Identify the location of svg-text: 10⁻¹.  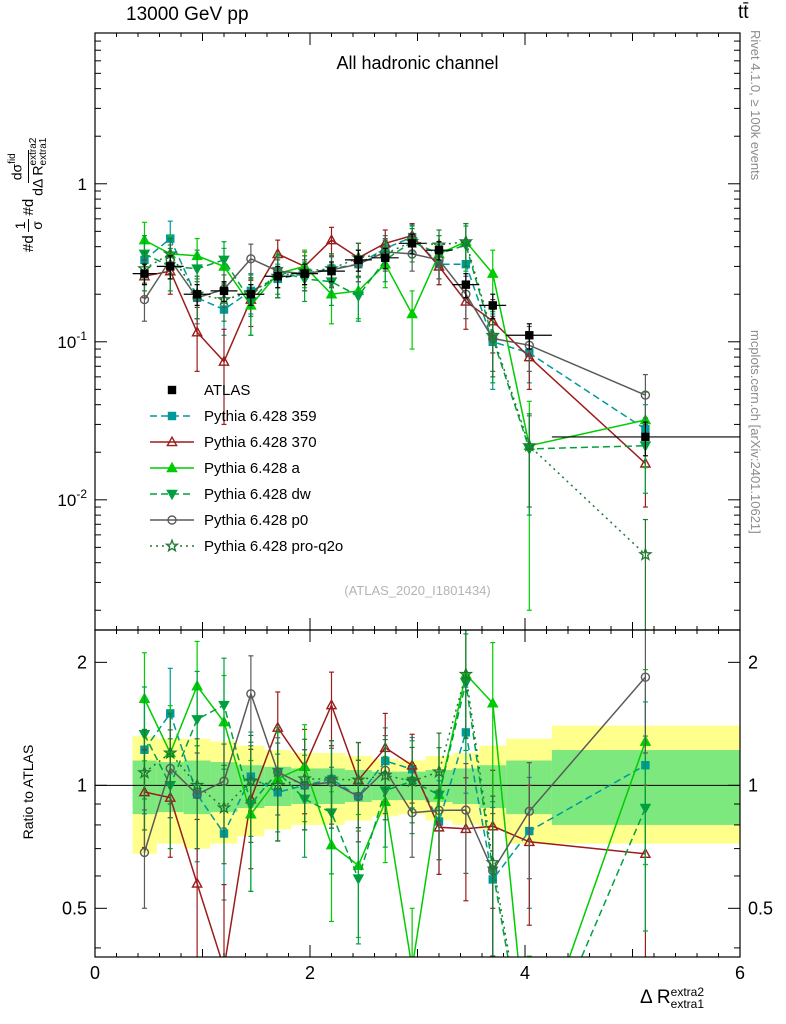
(72, 340).